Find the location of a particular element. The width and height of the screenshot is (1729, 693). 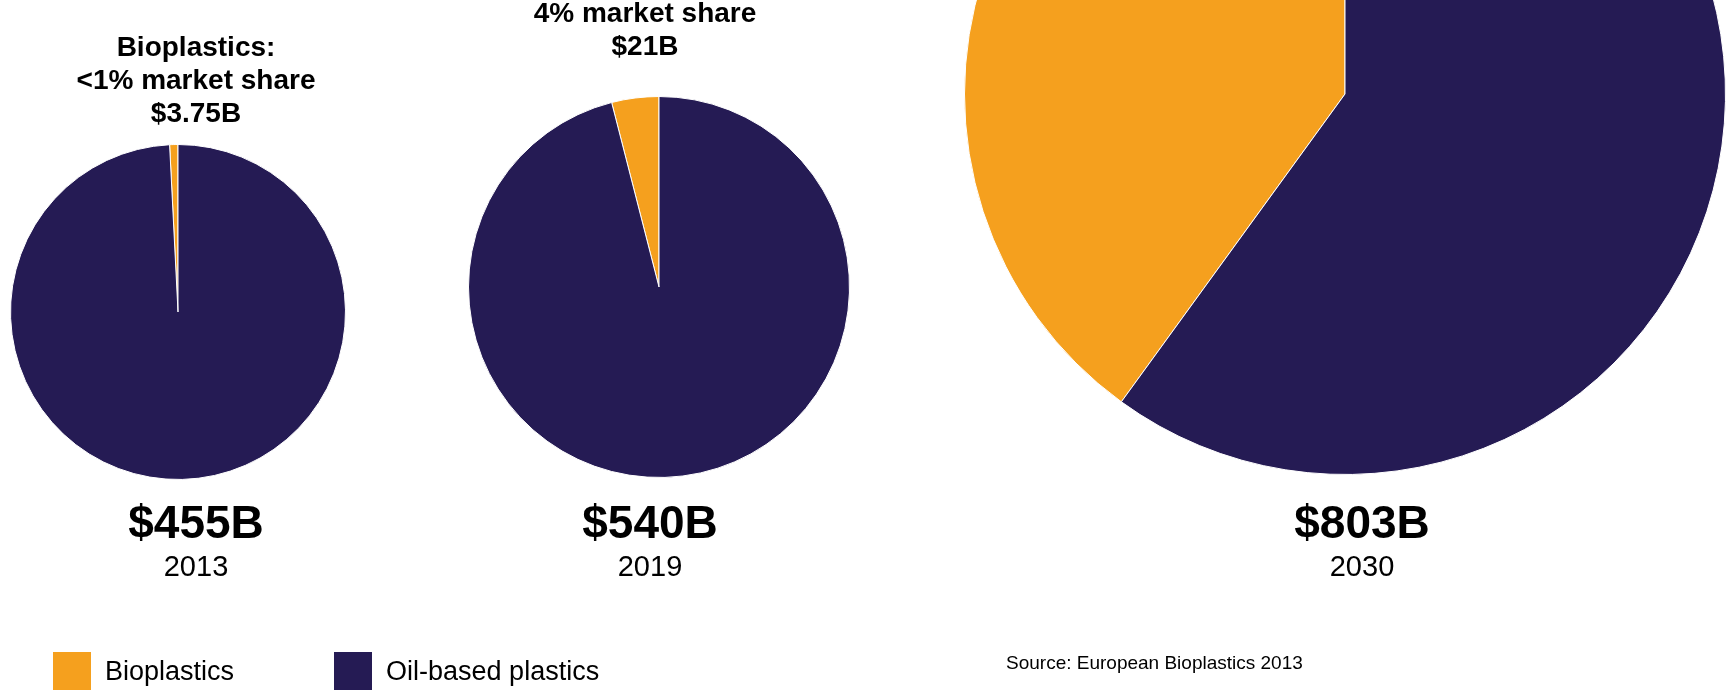

text: 4% market share $21B is located at coordinates (645, 31).